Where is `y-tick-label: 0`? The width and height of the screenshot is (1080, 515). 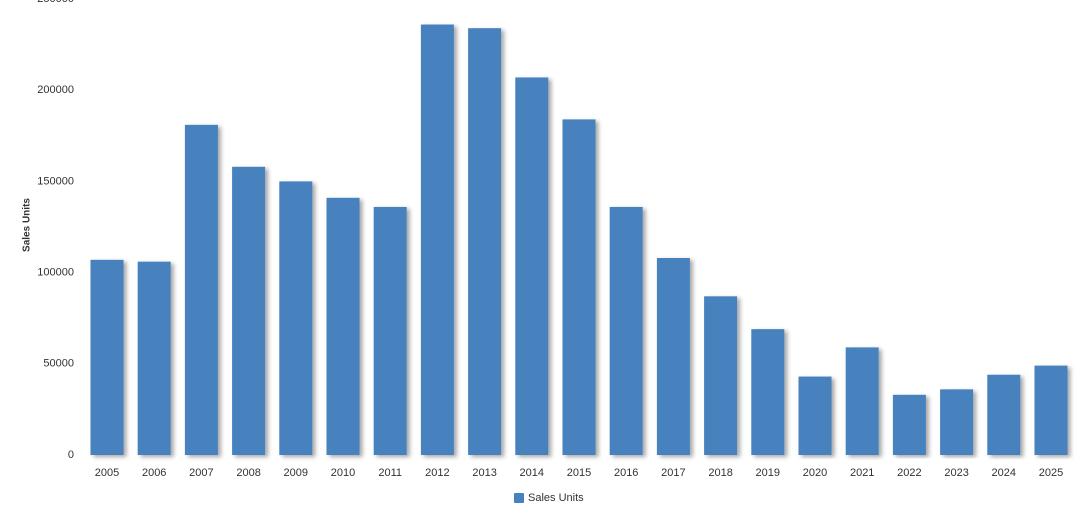 y-tick-label: 0 is located at coordinates (71, 455).